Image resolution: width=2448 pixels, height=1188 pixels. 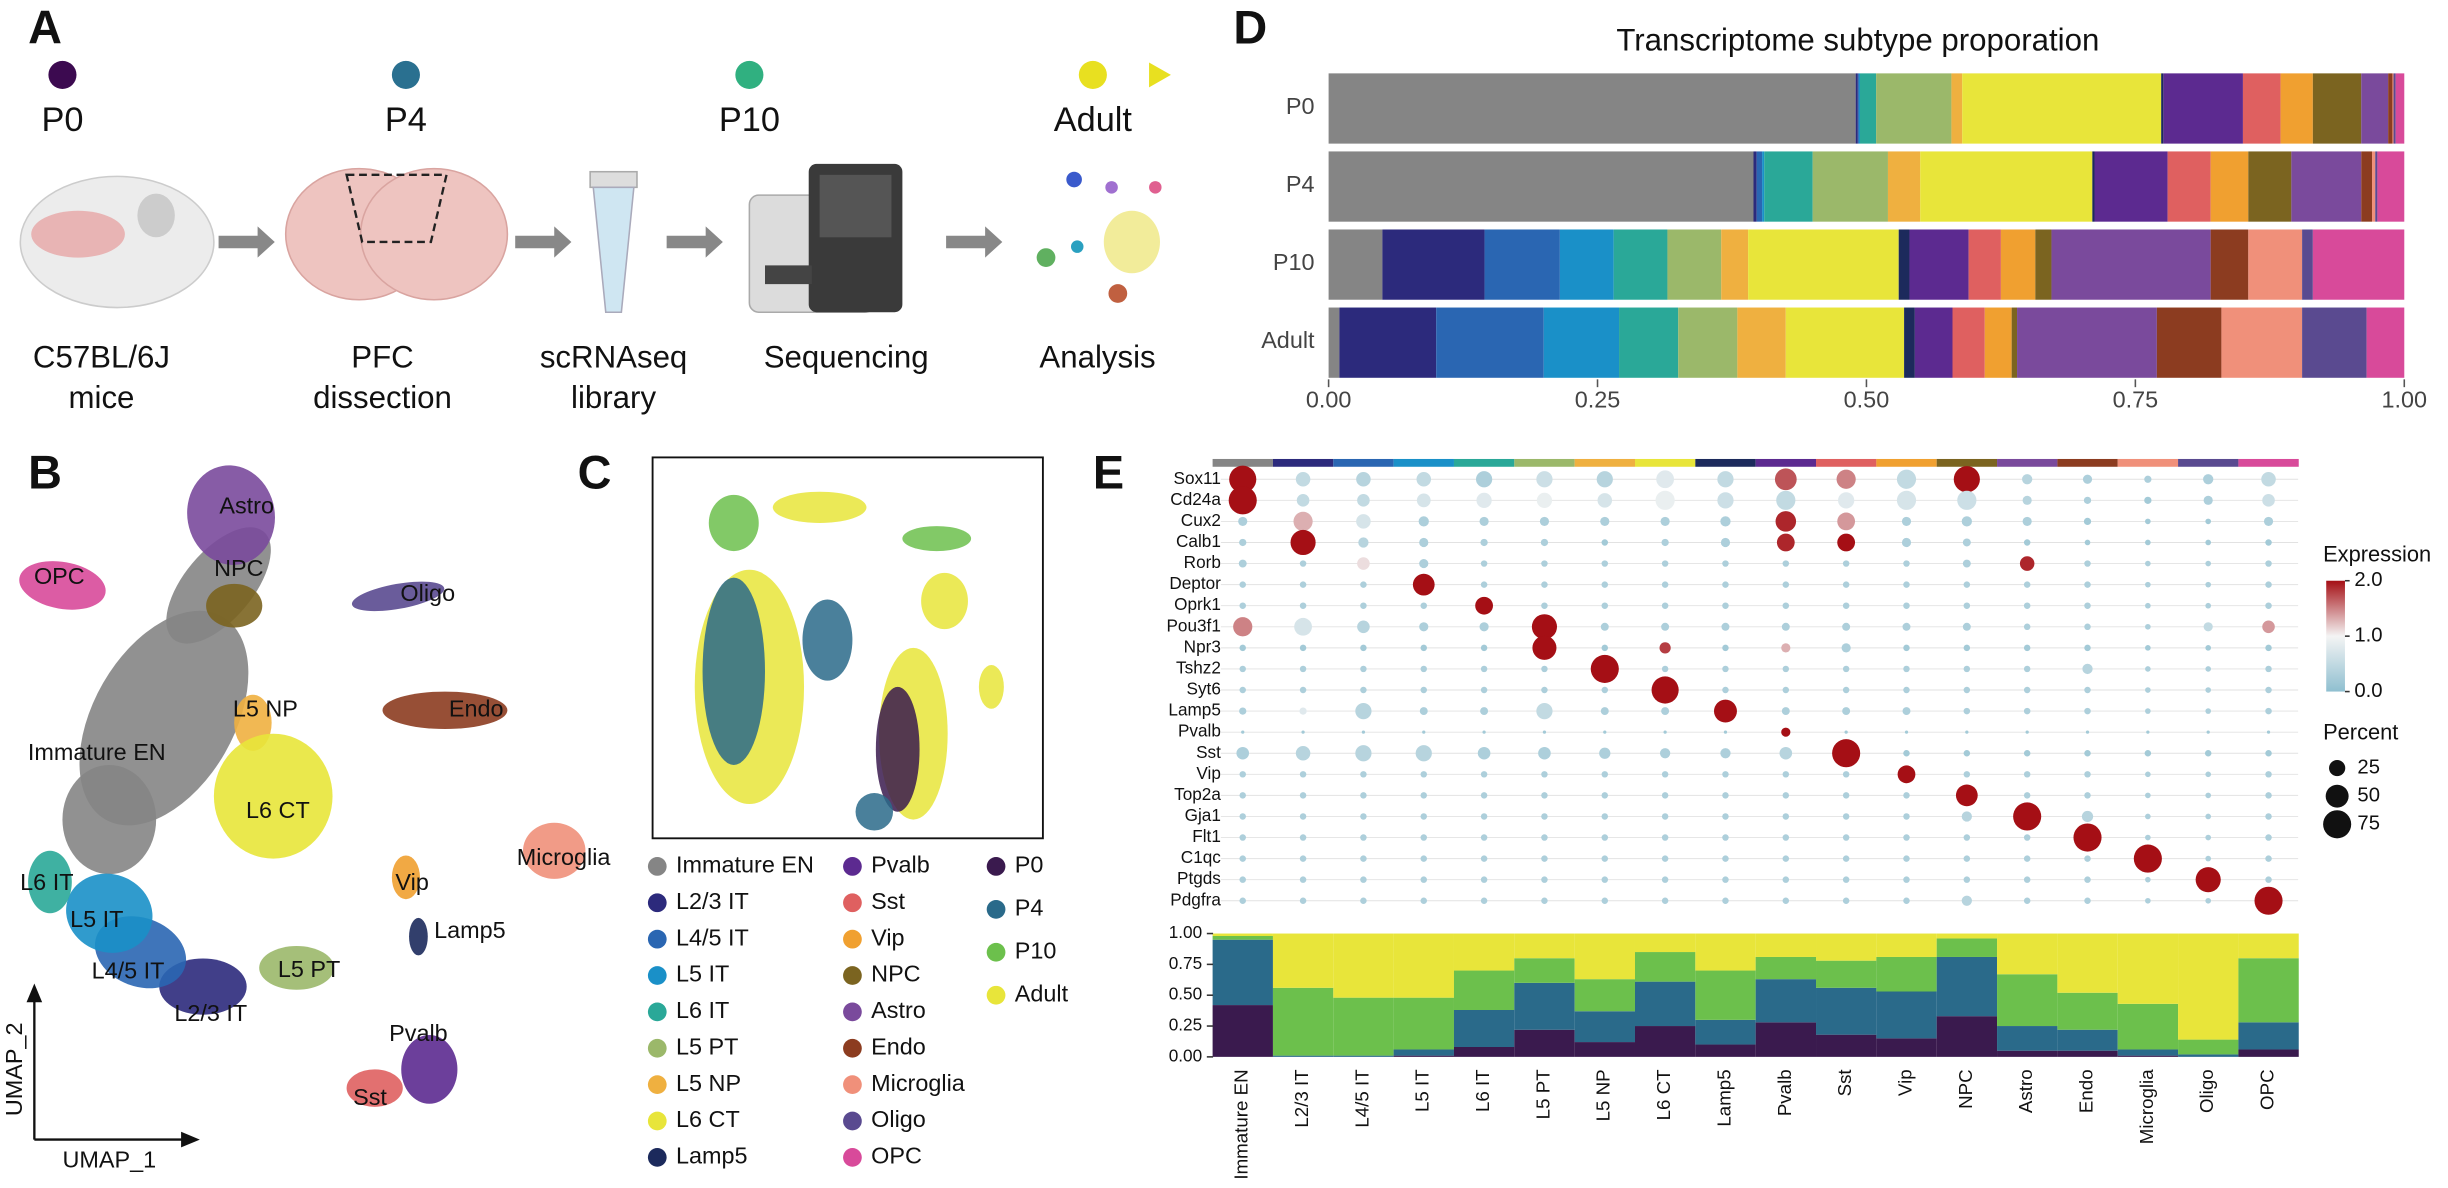 I want to click on legend-title: Percent, so click(x=2360, y=731).